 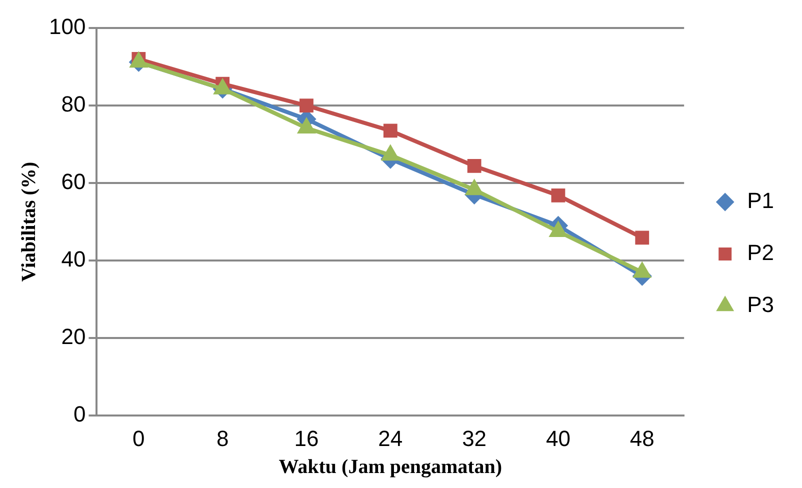 I want to click on y-tick-label: 40, so click(x=73, y=259).